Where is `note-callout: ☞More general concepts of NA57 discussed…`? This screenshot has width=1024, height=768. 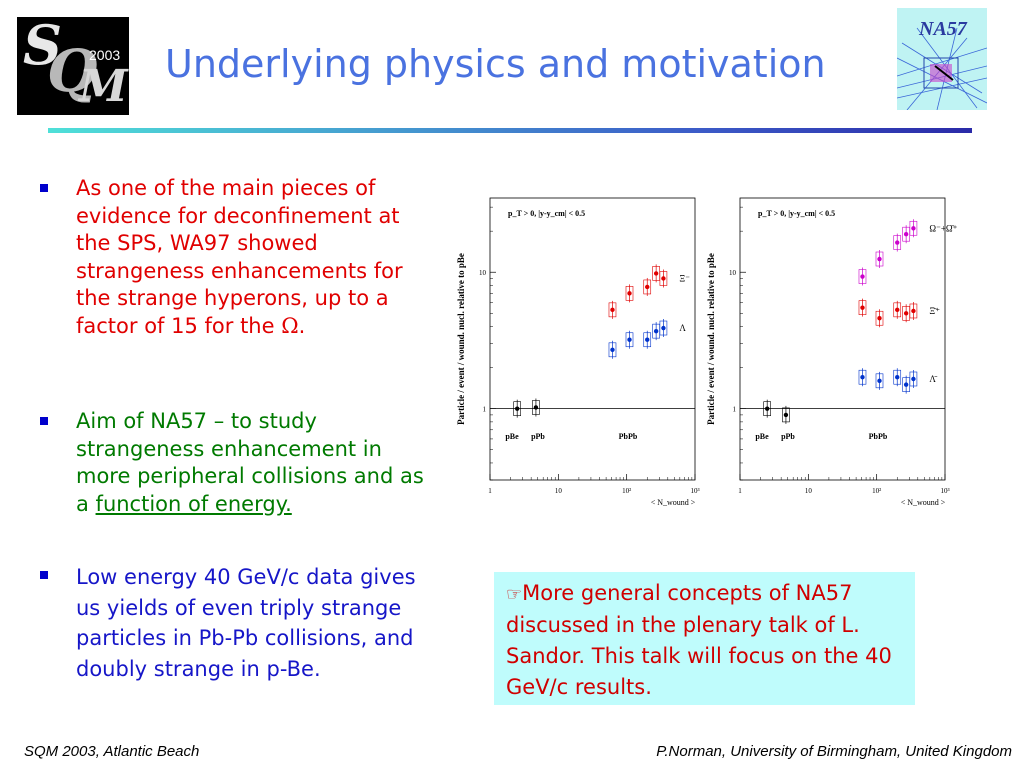
note-callout: ☞More general concepts of NA57 discussed… is located at coordinates (704, 638).